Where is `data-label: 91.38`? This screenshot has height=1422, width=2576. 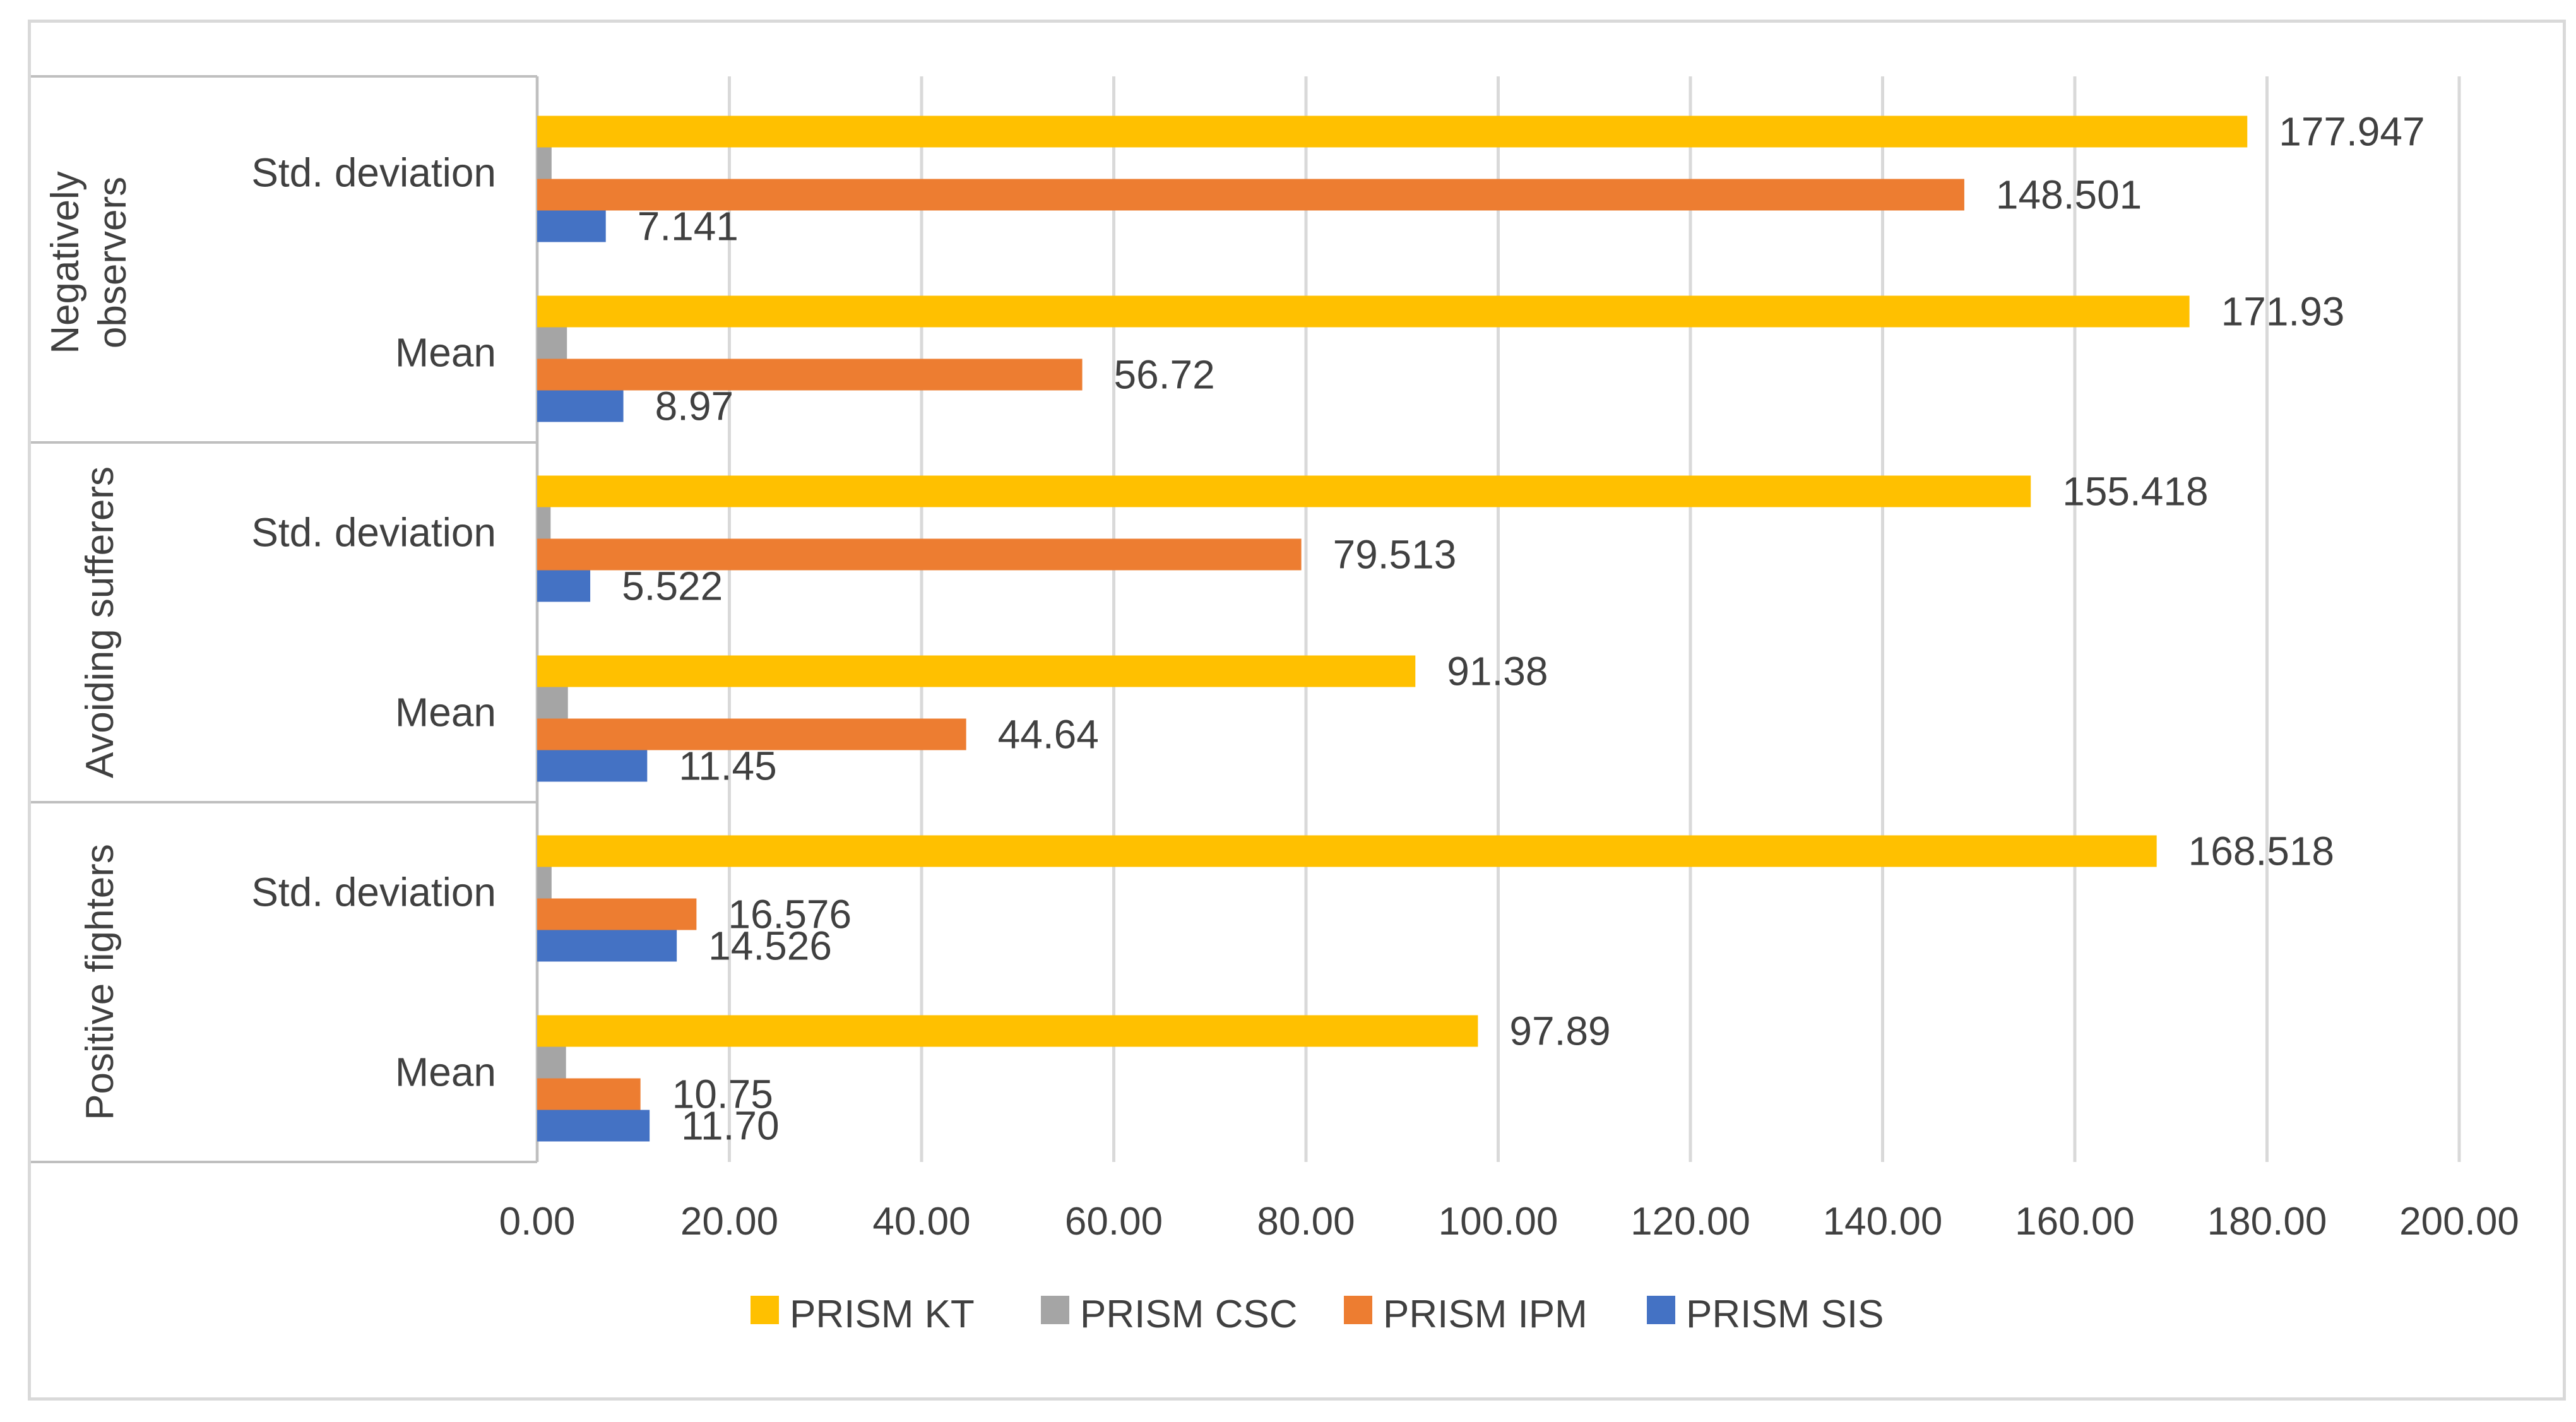
data-label: 91.38 is located at coordinates (1497, 671).